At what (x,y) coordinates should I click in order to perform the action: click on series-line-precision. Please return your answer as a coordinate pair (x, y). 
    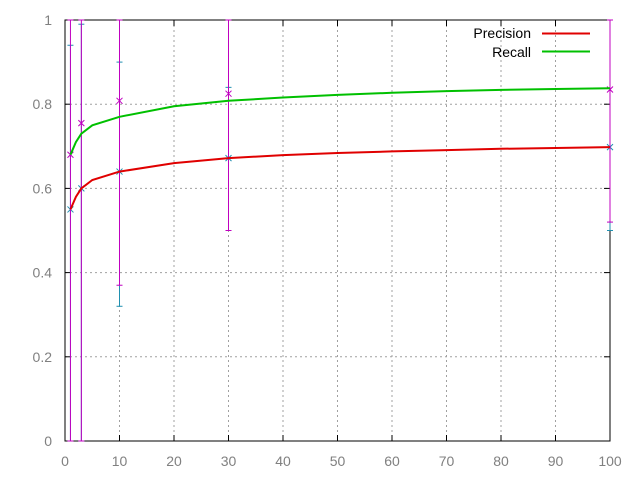
    Looking at the image, I should click on (340, 178).